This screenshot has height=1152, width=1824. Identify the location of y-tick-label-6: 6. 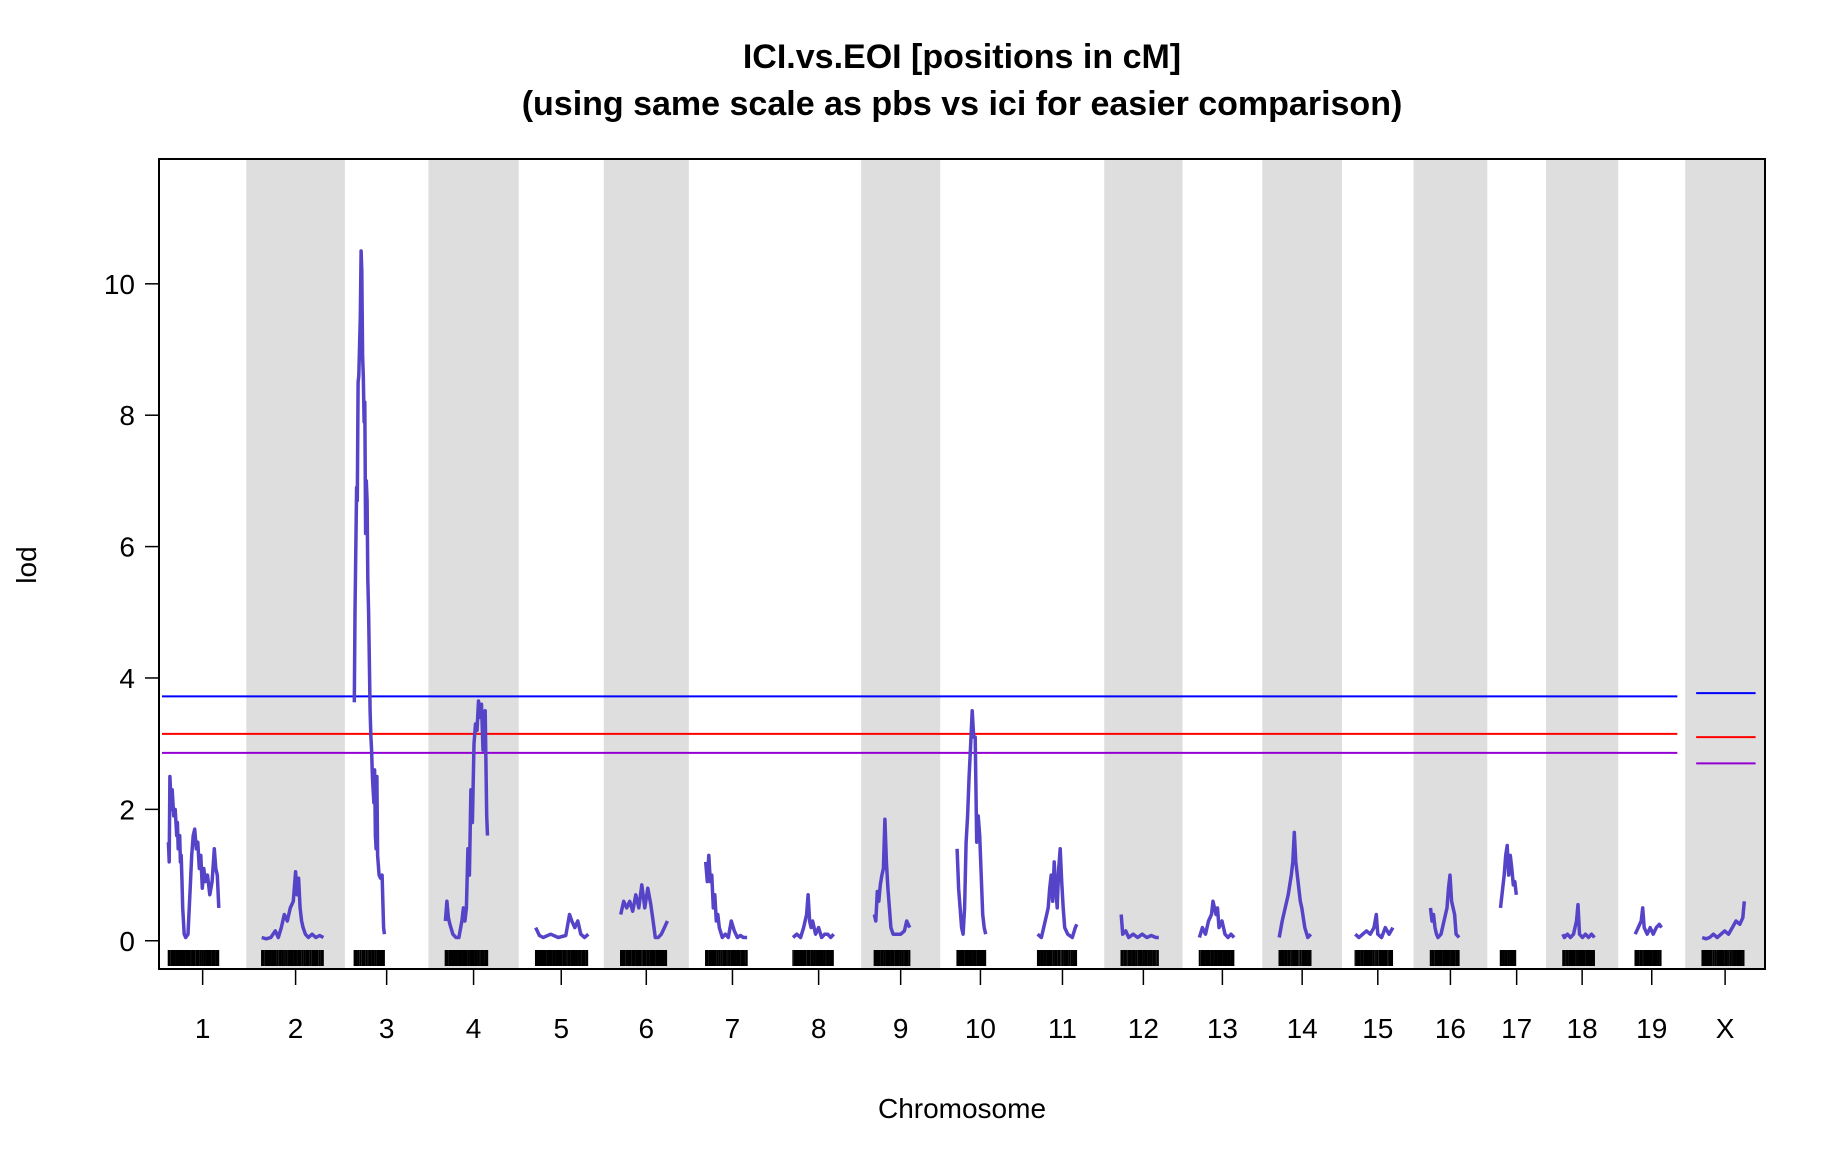
(127, 547).